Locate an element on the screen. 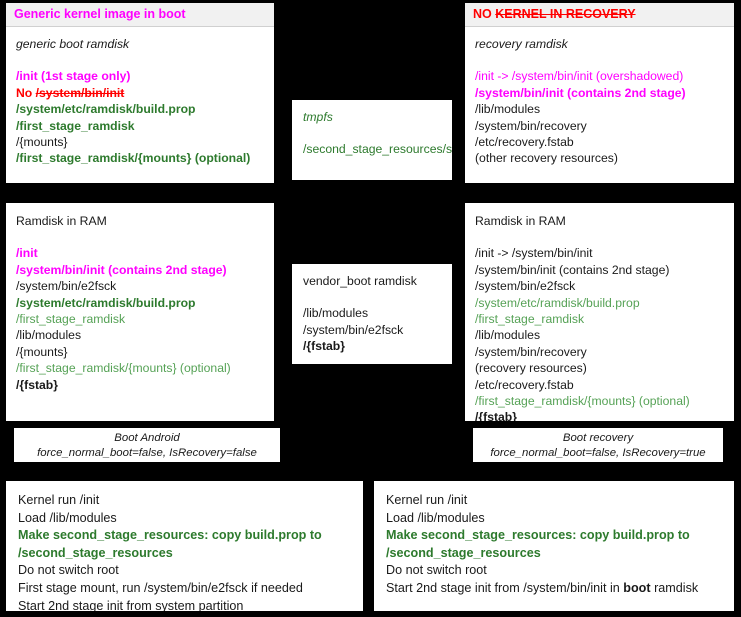  ram-left-line-e2fsck: /system/bin/e2fsck is located at coordinates (66, 286).